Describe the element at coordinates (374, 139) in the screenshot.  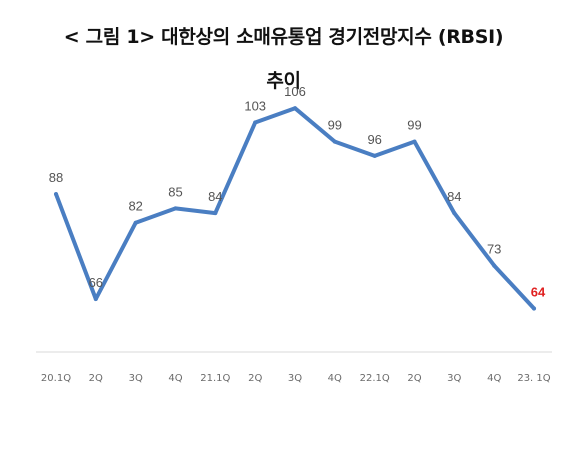
I see `data-label: 96` at that location.